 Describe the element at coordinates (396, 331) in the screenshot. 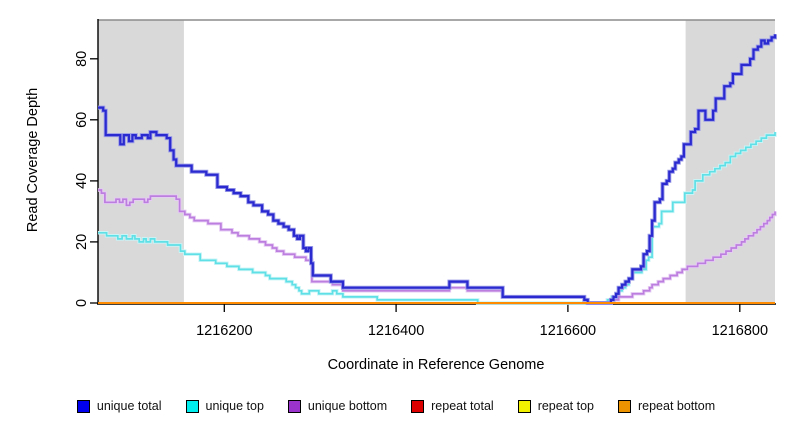

I see `x-tick-label: 1216400` at that location.